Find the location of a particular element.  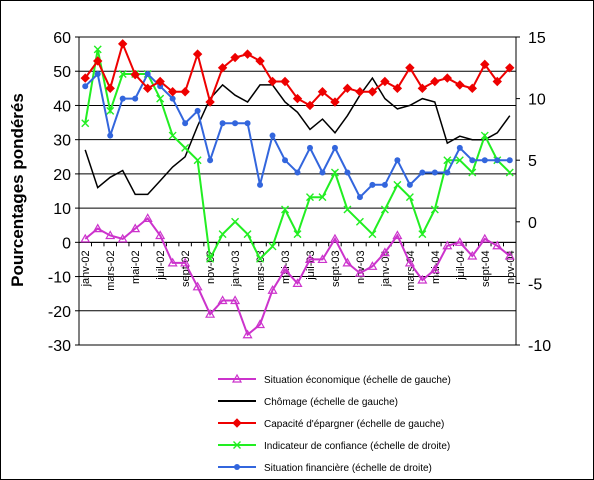

y2-tick-label: 0 is located at coordinates (532, 223).